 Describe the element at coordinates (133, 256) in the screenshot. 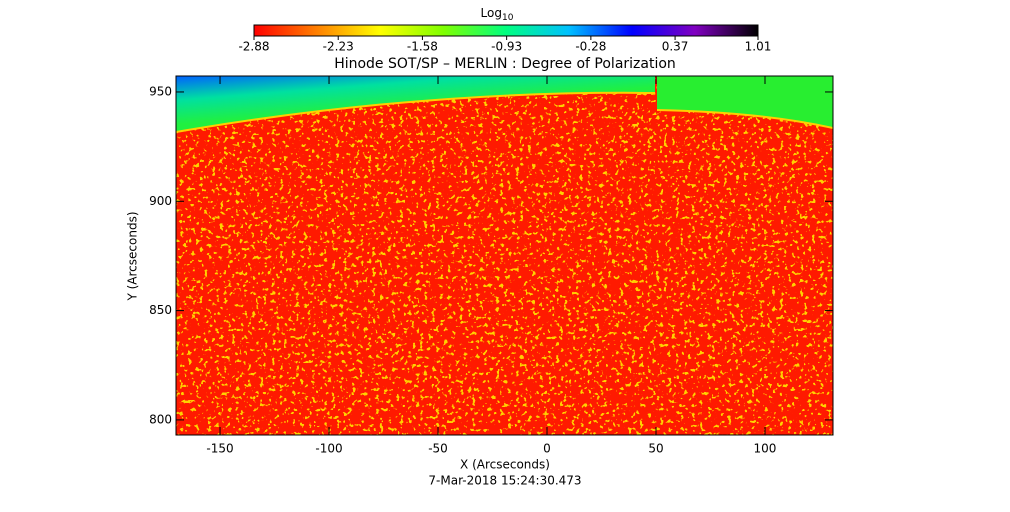

I see `y-axis-label: Y (Arcseconds)` at that location.